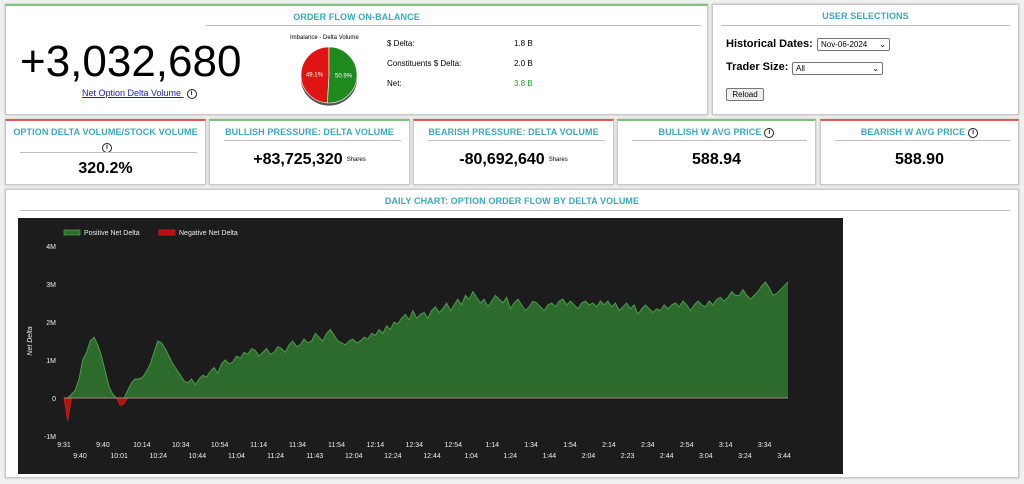 This screenshot has height=484, width=1024. Describe the element at coordinates (919, 159) in the screenshot. I see `card-value: 588.90` at that location.